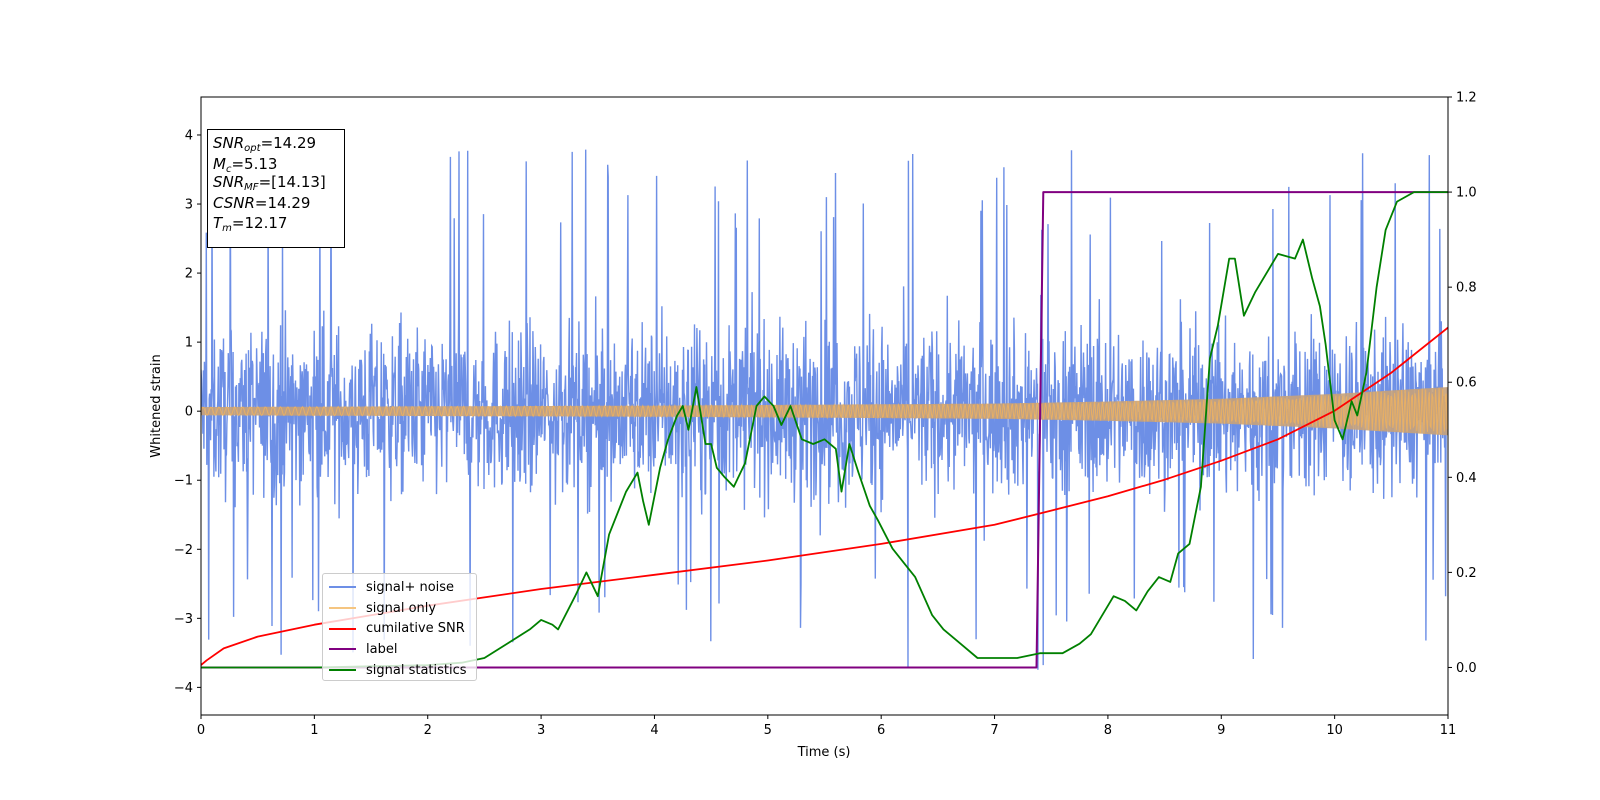  What do you see at coordinates (1466, 478) in the screenshot?
I see `y2-tick-label: 0.4` at bounding box center [1466, 478].